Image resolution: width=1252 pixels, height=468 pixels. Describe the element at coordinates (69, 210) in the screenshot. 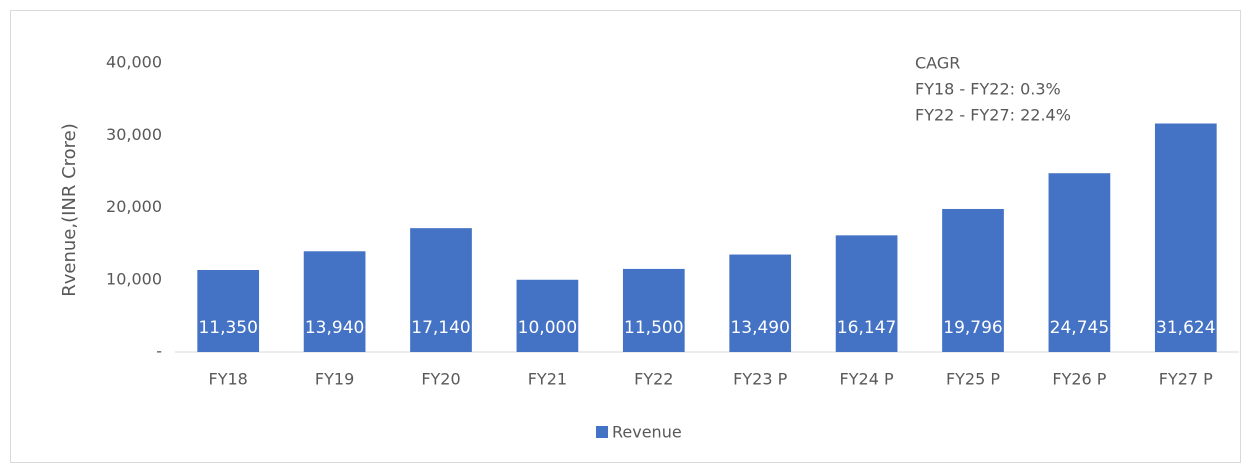

I see `y-axis-label: Rvenue,(INR Crore)` at that location.